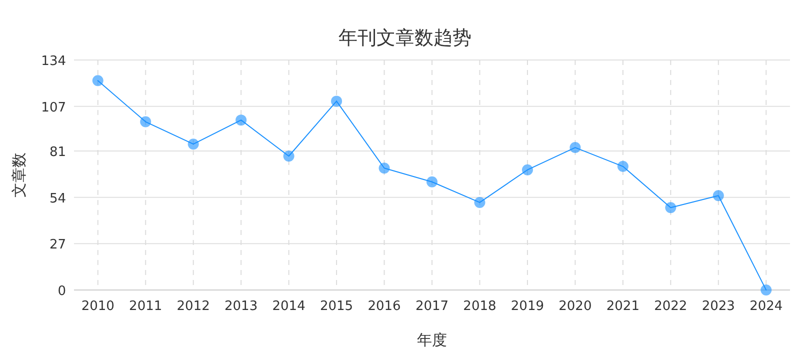 The width and height of the screenshot is (810, 360). Describe the element at coordinates (53, 61) in the screenshot. I see `y-tick-label: 134` at that location.